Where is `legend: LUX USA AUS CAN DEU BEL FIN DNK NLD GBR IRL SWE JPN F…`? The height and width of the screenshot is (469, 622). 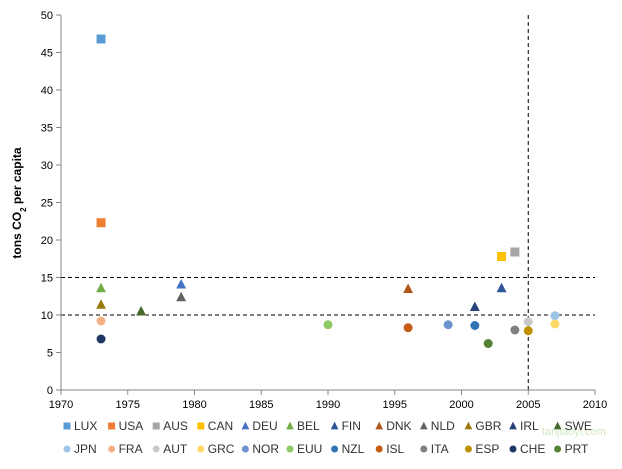
legend: LUX USA AUS CAN DEU BEL FIN DNK NLD GBR IRL SWE JPN F… is located at coordinates (327, 437).